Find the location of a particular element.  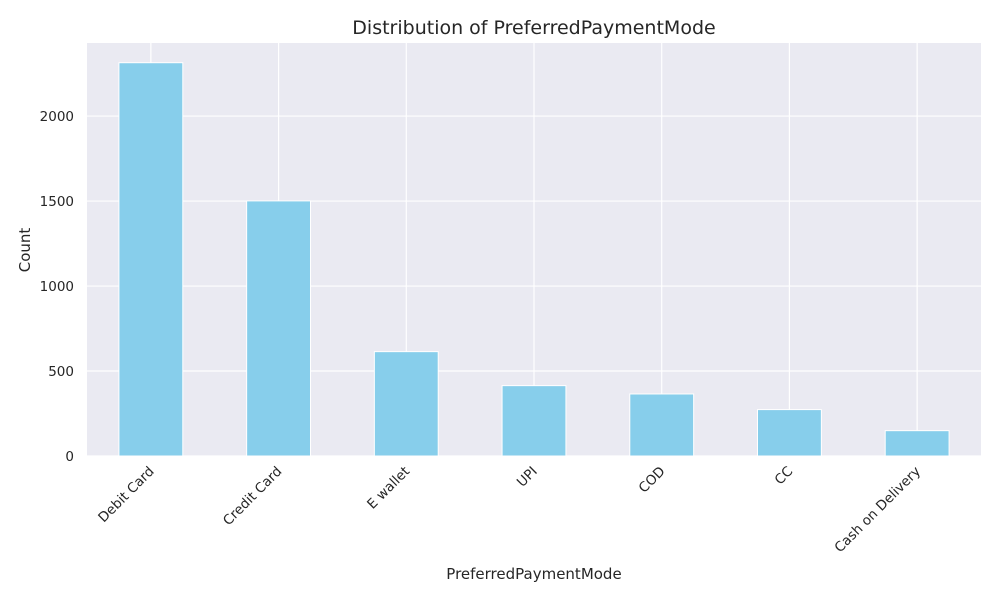

x-axis-label: PreferredPaymentMode is located at coordinates (533, 574).